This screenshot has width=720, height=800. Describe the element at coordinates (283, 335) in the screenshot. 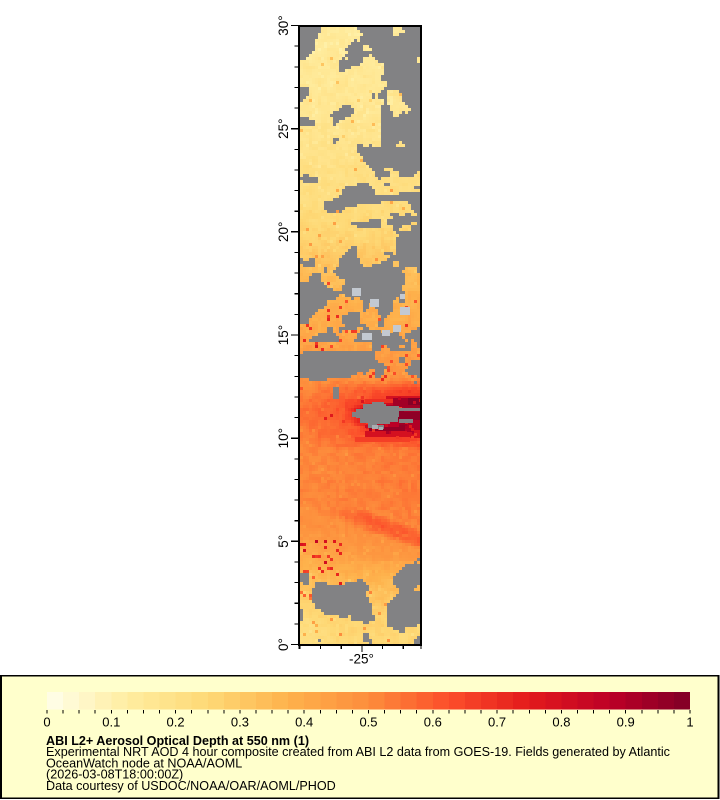

I see `svg-text: 15°` at that location.